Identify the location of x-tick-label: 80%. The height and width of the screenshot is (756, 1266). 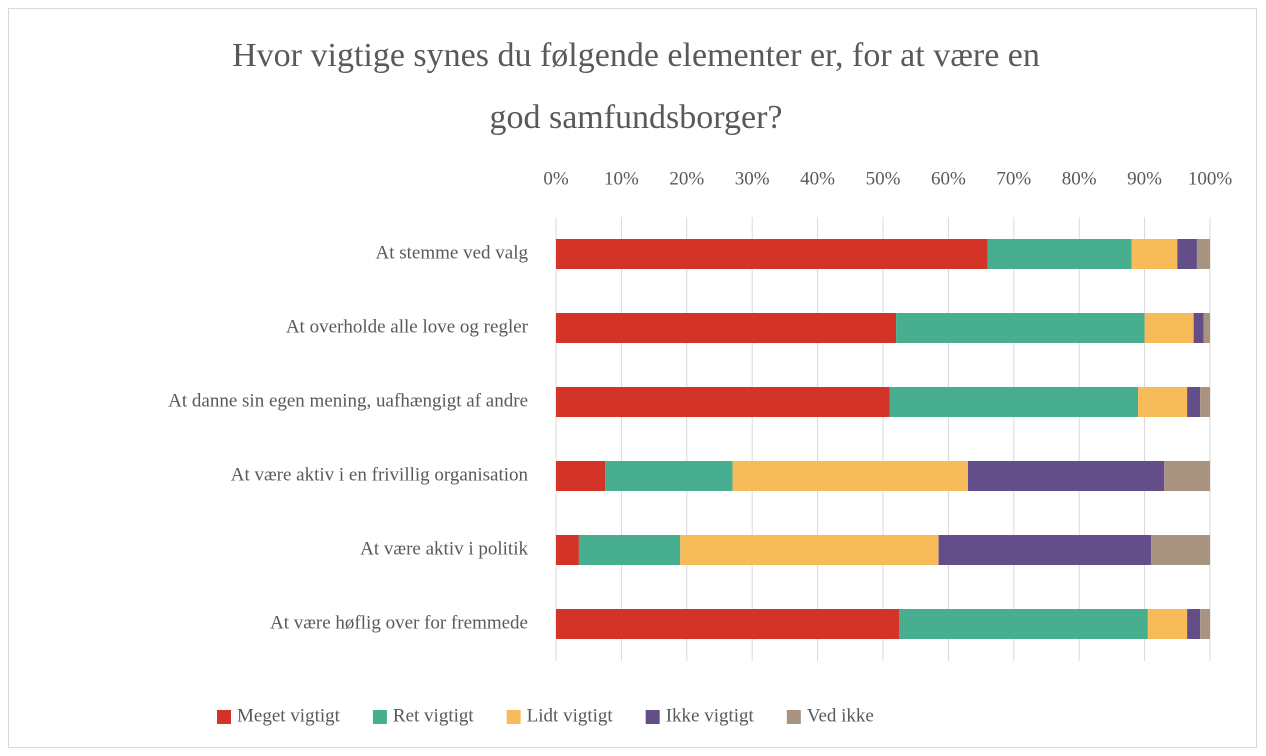
(1079, 178).